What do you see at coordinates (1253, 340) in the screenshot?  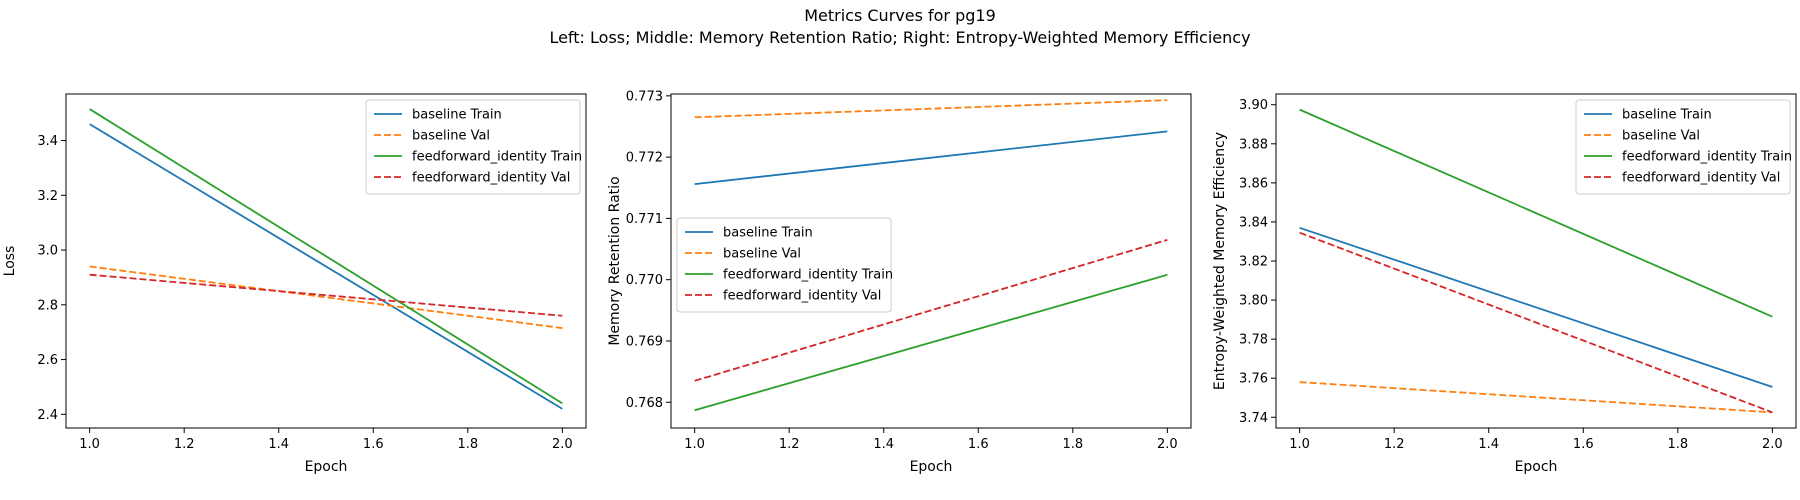 I see `y-tick-label: 3.78` at bounding box center [1253, 340].